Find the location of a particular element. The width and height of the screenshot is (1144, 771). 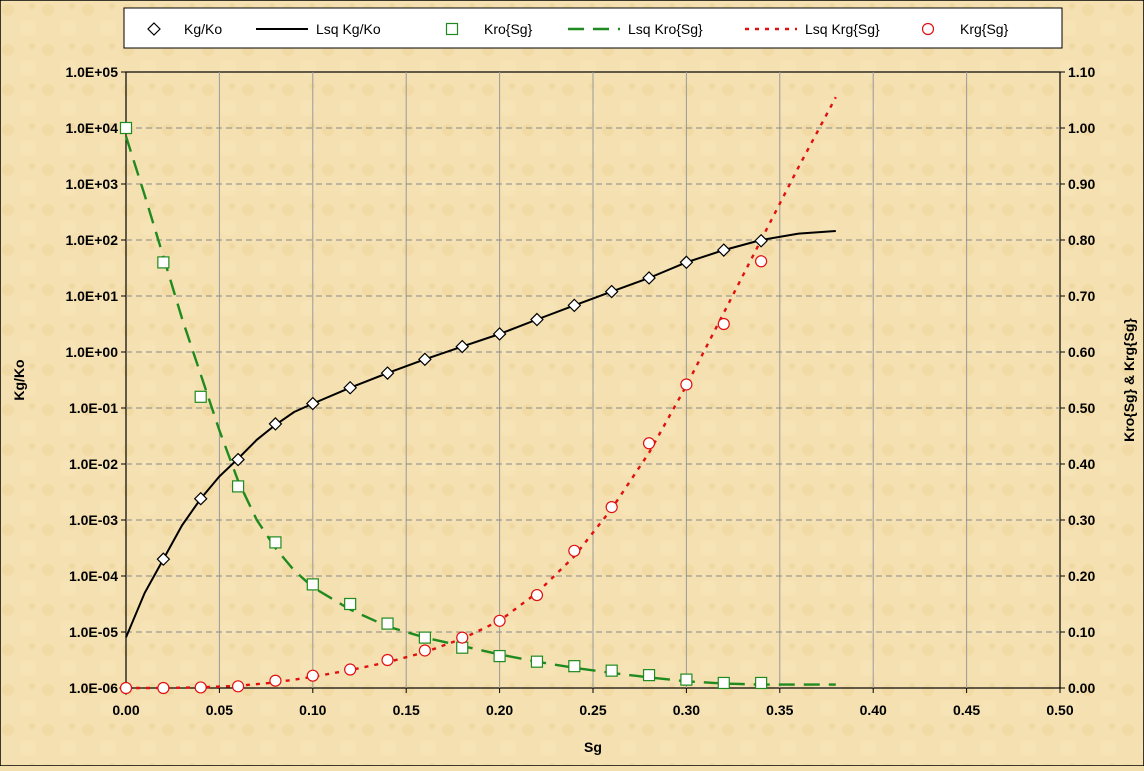

y-left-tick-label: 1.0E-04 is located at coordinates (93, 576).